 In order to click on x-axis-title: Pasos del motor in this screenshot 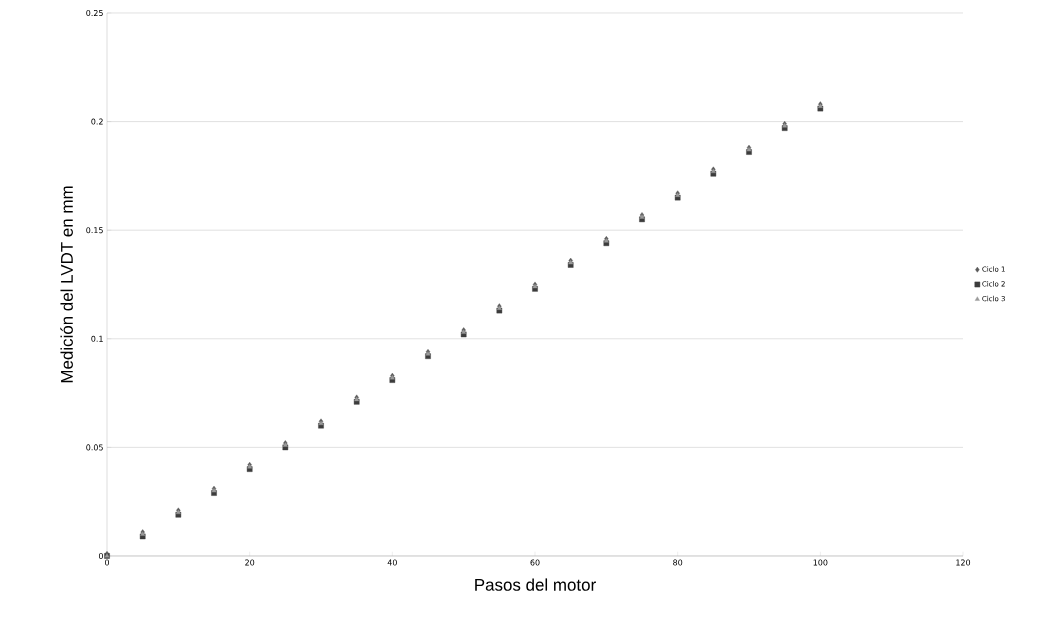, I will do `click(535, 584)`.